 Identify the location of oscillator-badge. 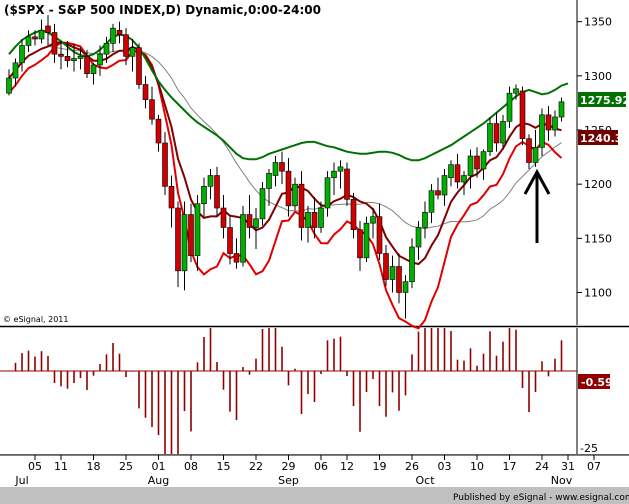
(594, 381).